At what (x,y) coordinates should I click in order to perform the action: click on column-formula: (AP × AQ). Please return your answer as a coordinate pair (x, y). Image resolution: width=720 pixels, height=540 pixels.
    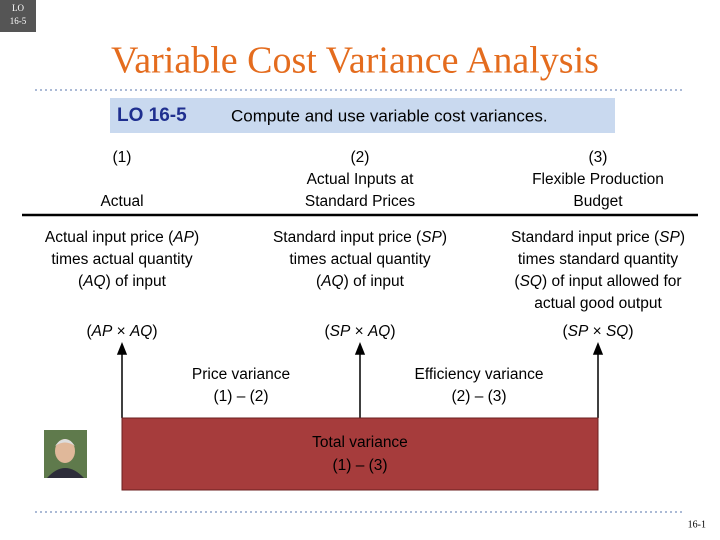
    Looking at the image, I should click on (121, 331).